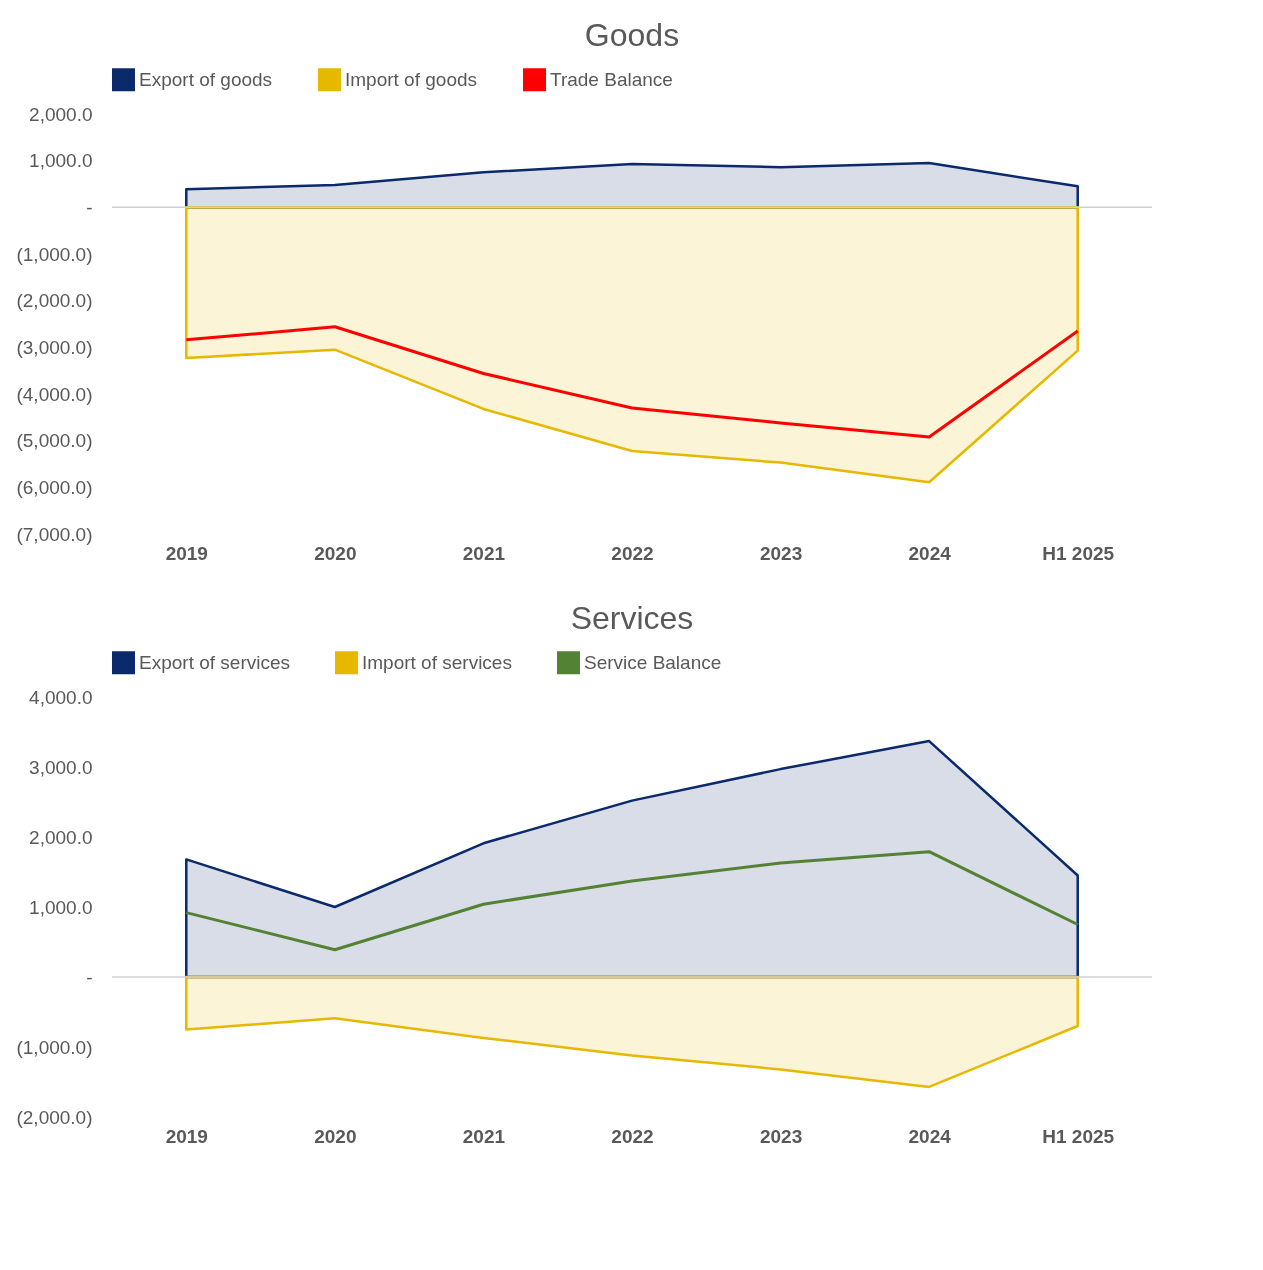 The image size is (1263, 1270). Describe the element at coordinates (54, 347) in the screenshot. I see `y-tick-label: (3,000.0)` at that location.